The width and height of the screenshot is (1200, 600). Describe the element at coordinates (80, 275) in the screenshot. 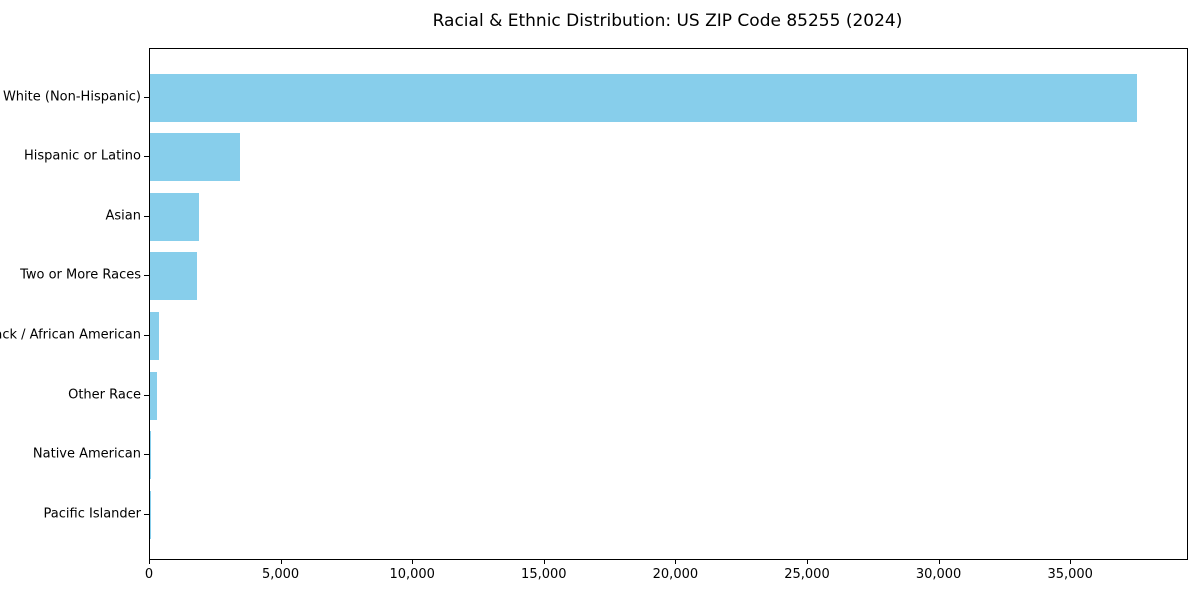

I see `y-tick-label: Two or More Races` at that location.